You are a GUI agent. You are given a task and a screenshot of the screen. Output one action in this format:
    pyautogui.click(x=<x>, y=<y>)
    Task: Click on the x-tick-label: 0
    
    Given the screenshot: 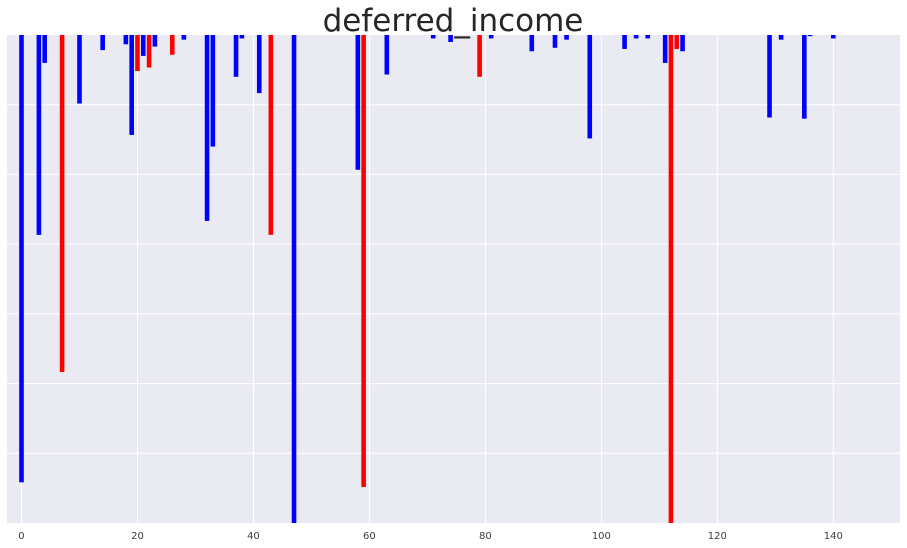 What is the action you would take?
    pyautogui.click(x=21, y=536)
    